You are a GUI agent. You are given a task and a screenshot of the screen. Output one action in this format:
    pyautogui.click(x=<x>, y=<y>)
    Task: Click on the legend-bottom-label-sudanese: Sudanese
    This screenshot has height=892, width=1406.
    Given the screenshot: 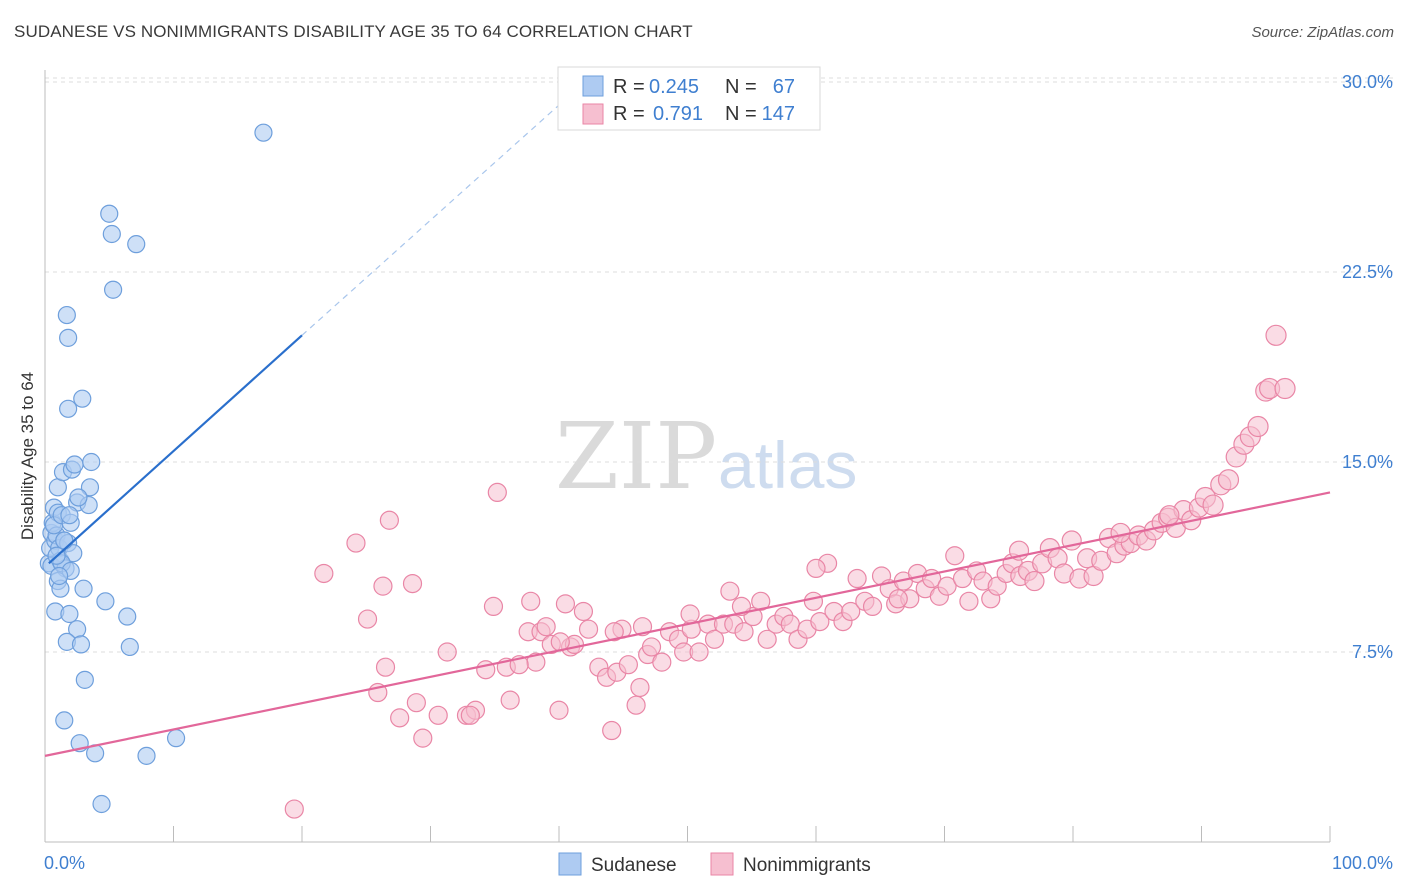 What is the action you would take?
    pyautogui.click(x=634, y=865)
    